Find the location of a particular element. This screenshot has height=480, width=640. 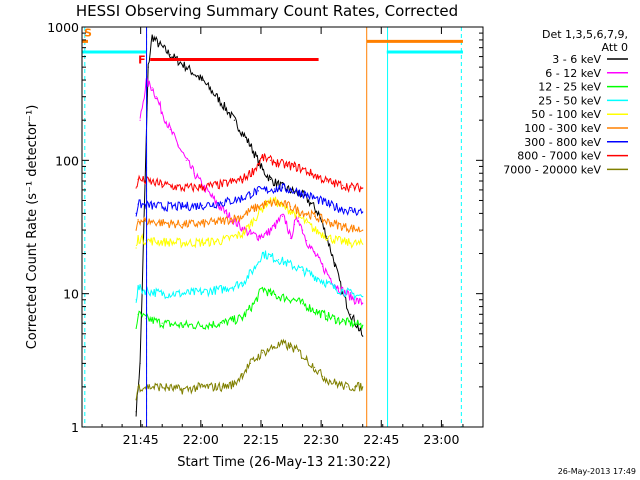

x-tick-label: 22:00 is located at coordinates (201, 439).